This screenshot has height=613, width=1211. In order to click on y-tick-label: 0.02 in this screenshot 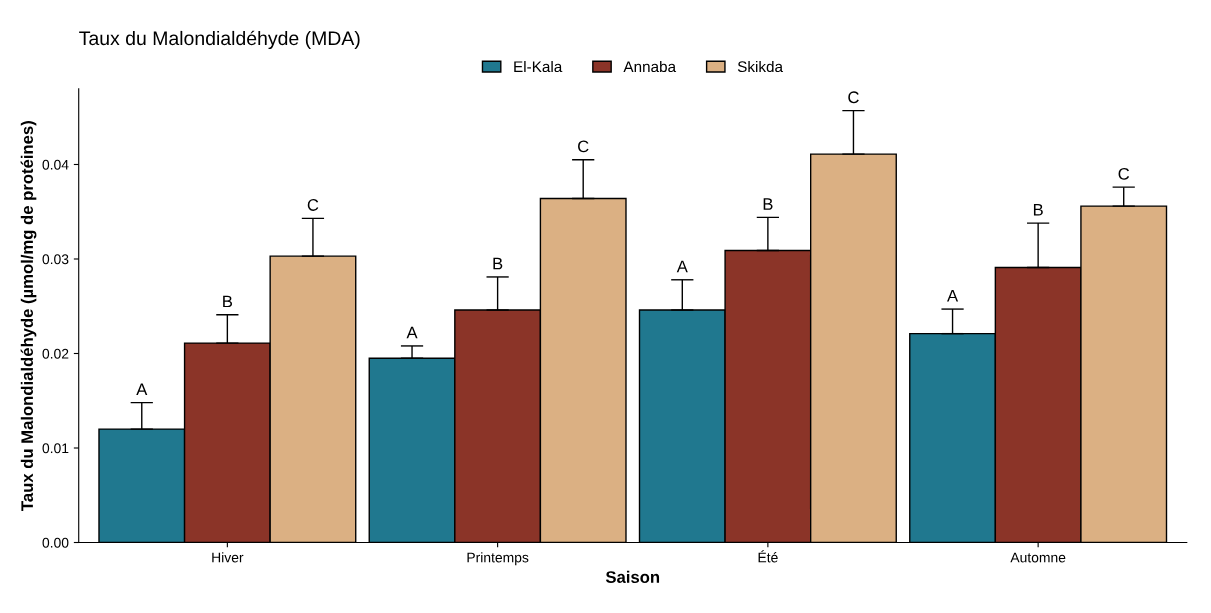, I will do `click(55, 353)`.